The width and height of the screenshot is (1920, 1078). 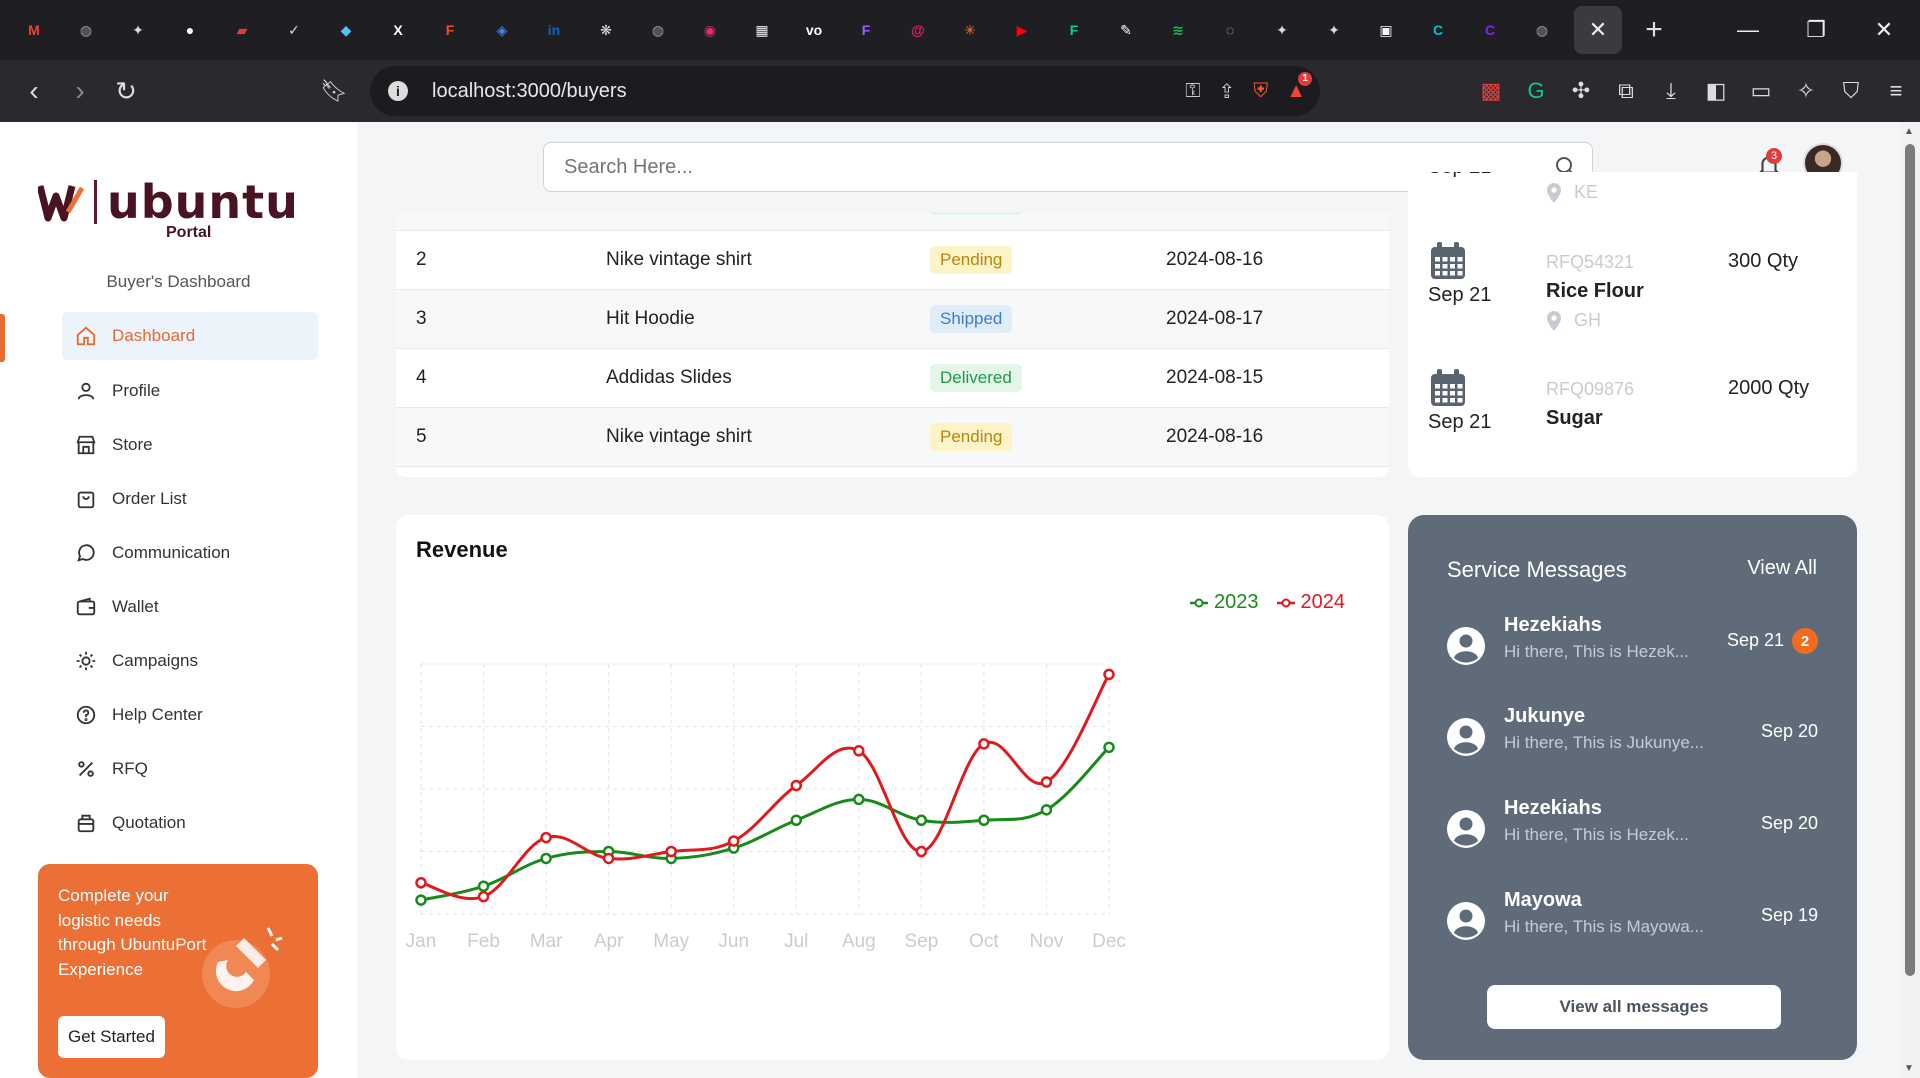 What do you see at coordinates (1299, 87) in the screenshot?
I see `brave-rewards-icon: ▲ 1` at bounding box center [1299, 87].